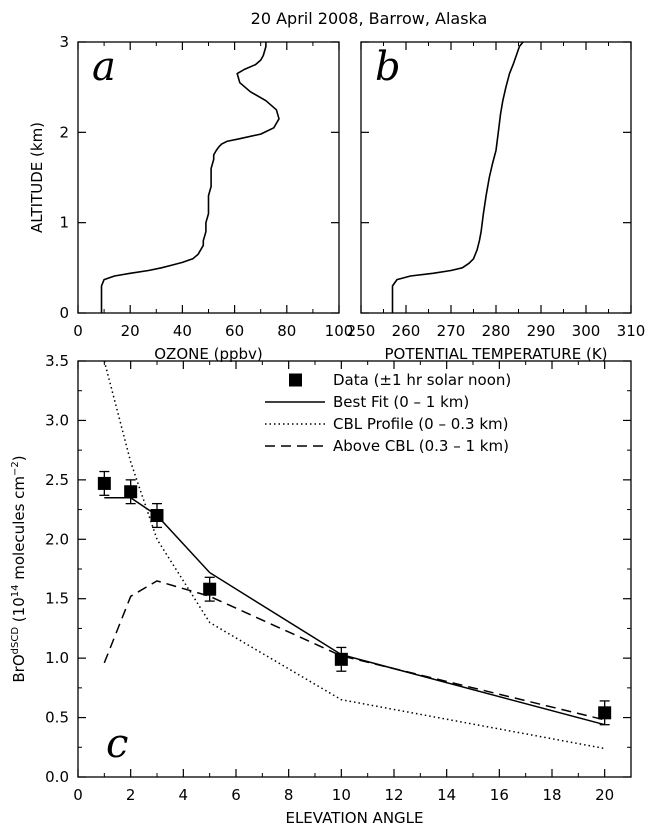 The height and width of the screenshot is (837, 650). Describe the element at coordinates (208, 354) in the screenshot. I see `x-axis-label: OZONE (ppbv)` at that location.